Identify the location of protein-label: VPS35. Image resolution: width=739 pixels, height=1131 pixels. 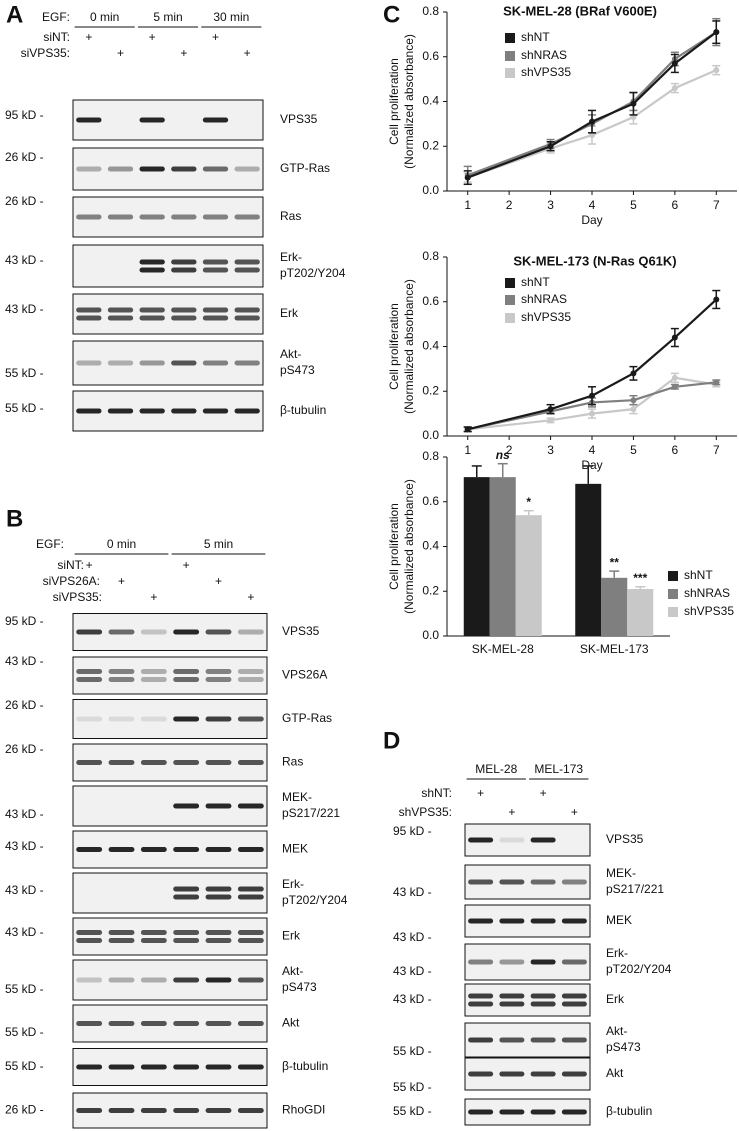
(301, 631).